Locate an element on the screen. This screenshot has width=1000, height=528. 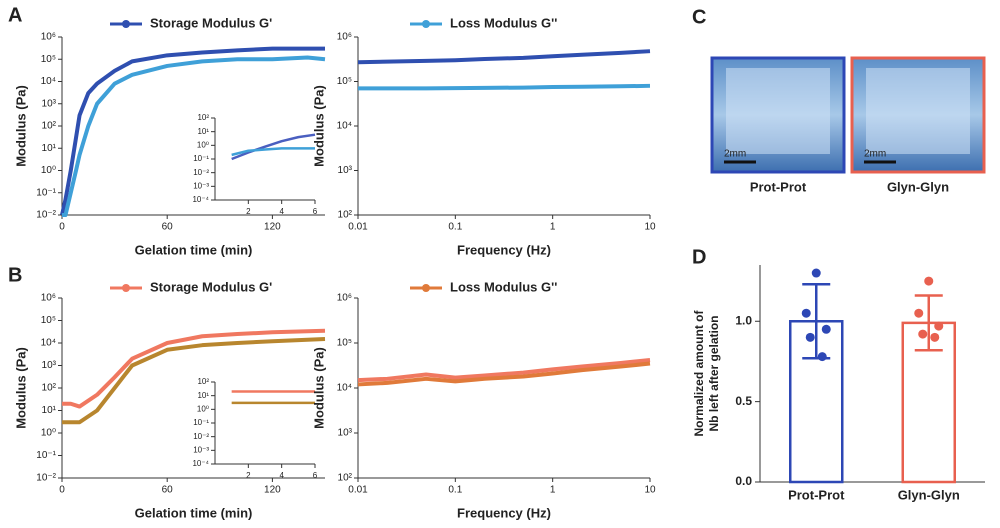
y-tick-label: 0.0 is located at coordinates (743, 481).